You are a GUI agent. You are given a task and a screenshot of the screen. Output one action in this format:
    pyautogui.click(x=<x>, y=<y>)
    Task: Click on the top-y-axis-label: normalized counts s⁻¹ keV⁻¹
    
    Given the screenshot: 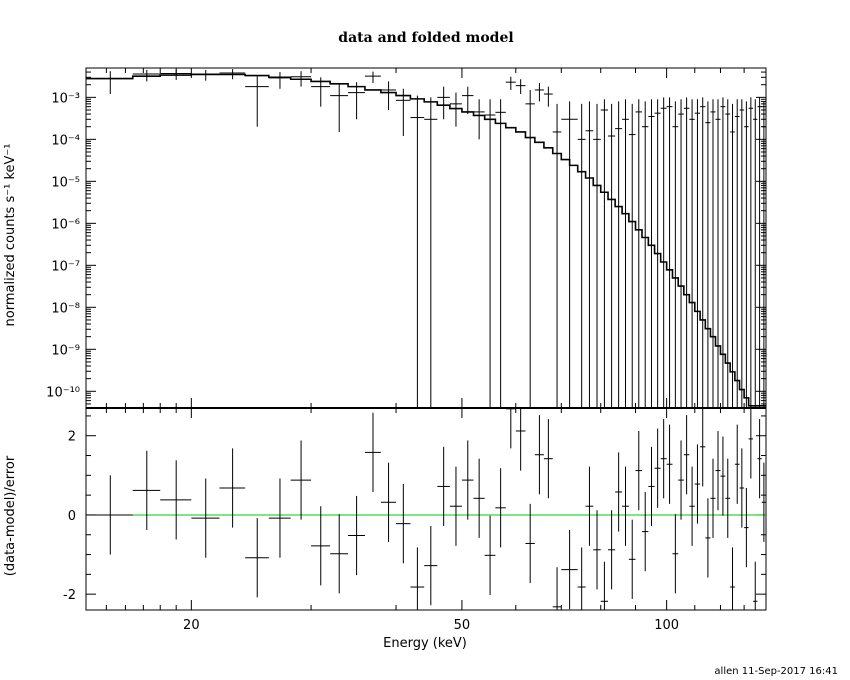 What is the action you would take?
    pyautogui.click(x=10, y=235)
    